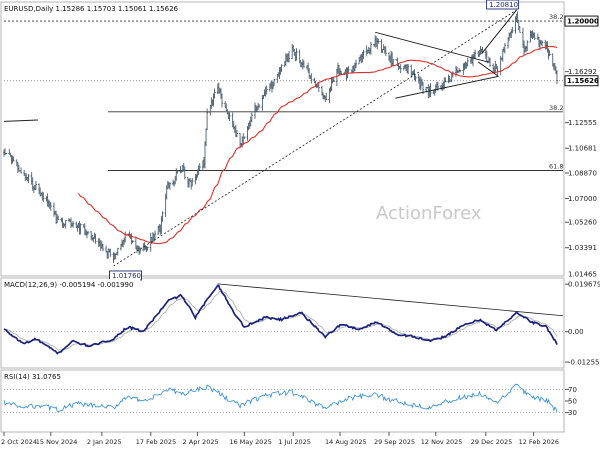 This screenshot has width=600, height=450. I want to click on channel-close-line, so click(488, 69).